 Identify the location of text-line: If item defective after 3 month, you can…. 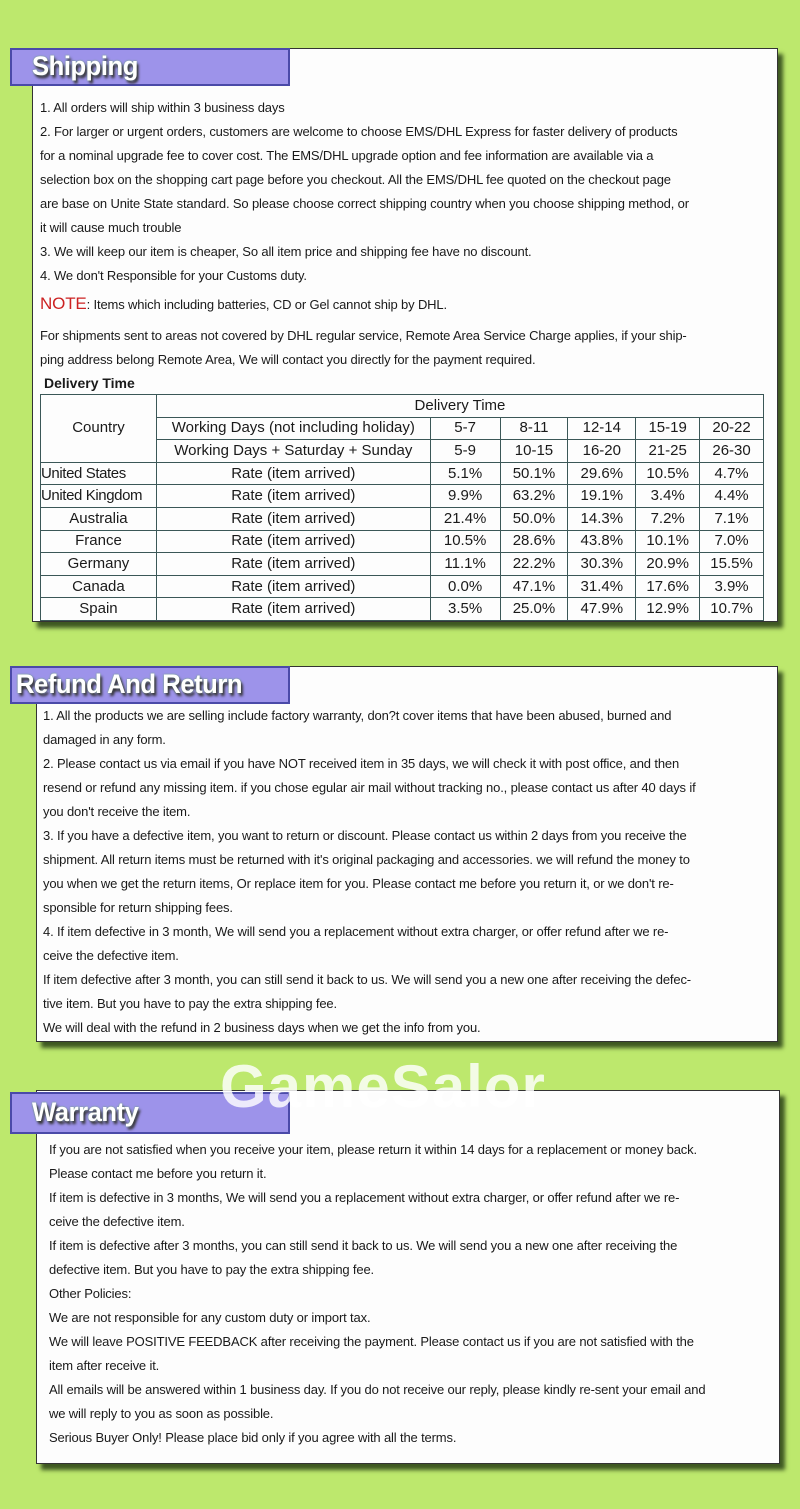
(367, 979).